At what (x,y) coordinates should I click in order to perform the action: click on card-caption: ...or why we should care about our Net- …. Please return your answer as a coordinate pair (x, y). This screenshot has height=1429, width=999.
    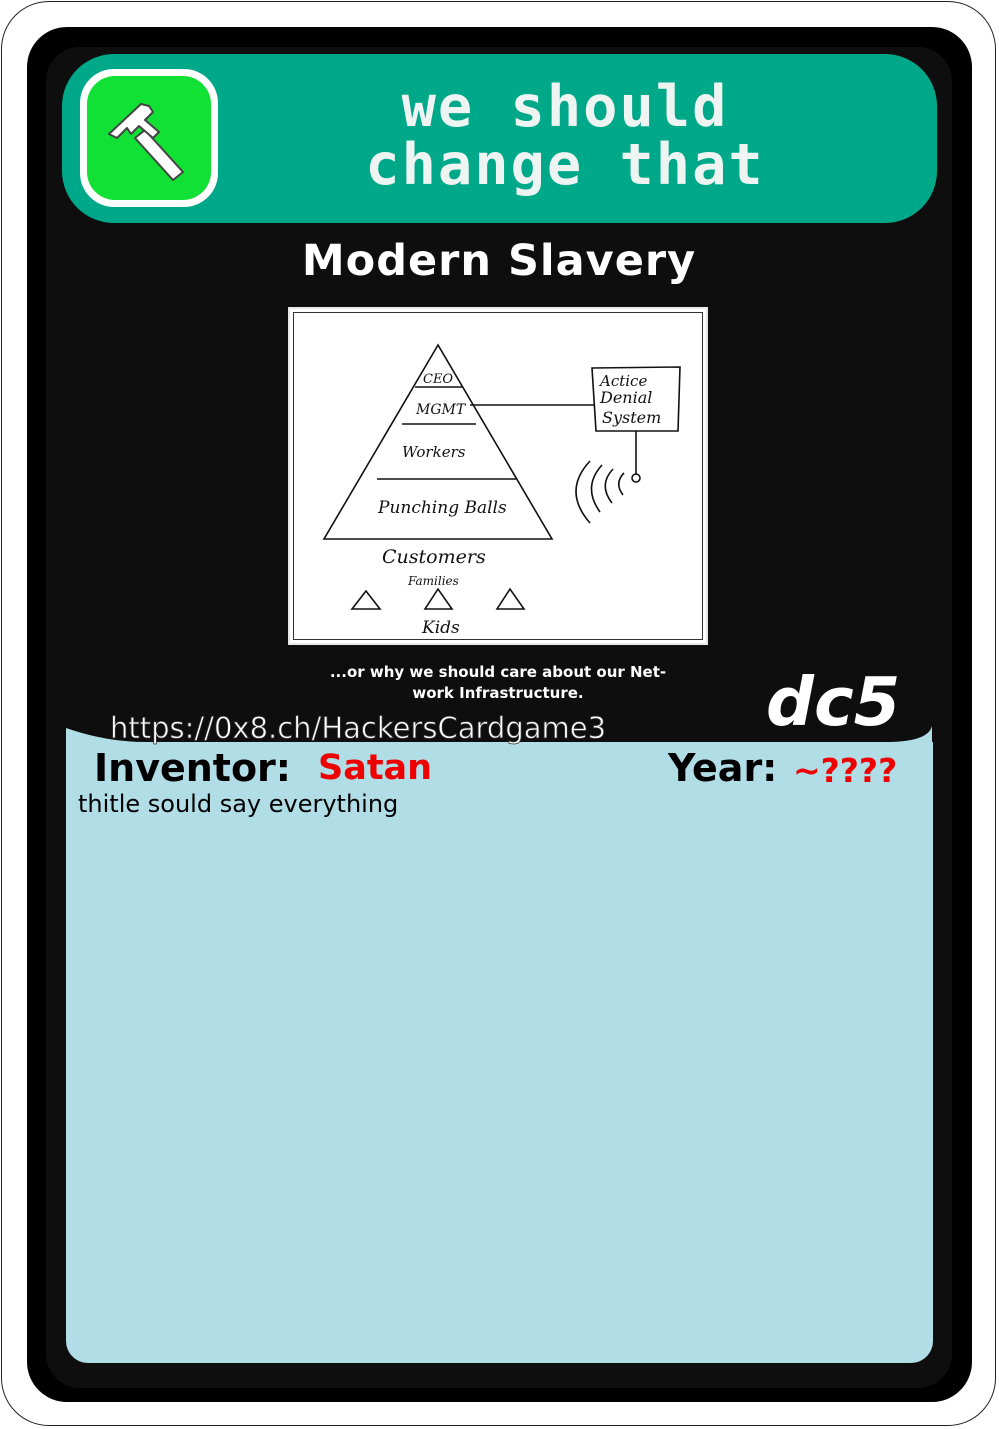
    Looking at the image, I should click on (498, 683).